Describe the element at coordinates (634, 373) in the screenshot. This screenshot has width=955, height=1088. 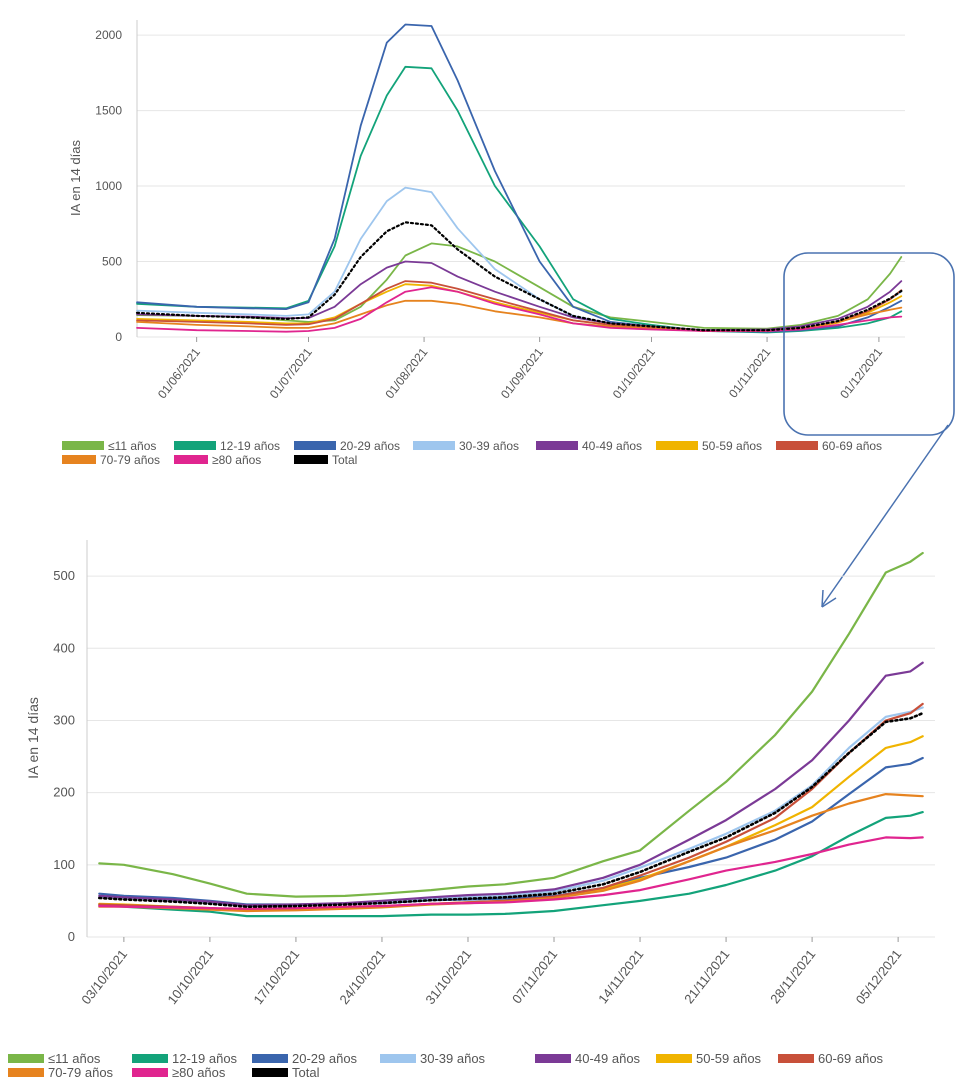
I see `x-tick-label: 01/10/2021` at that location.